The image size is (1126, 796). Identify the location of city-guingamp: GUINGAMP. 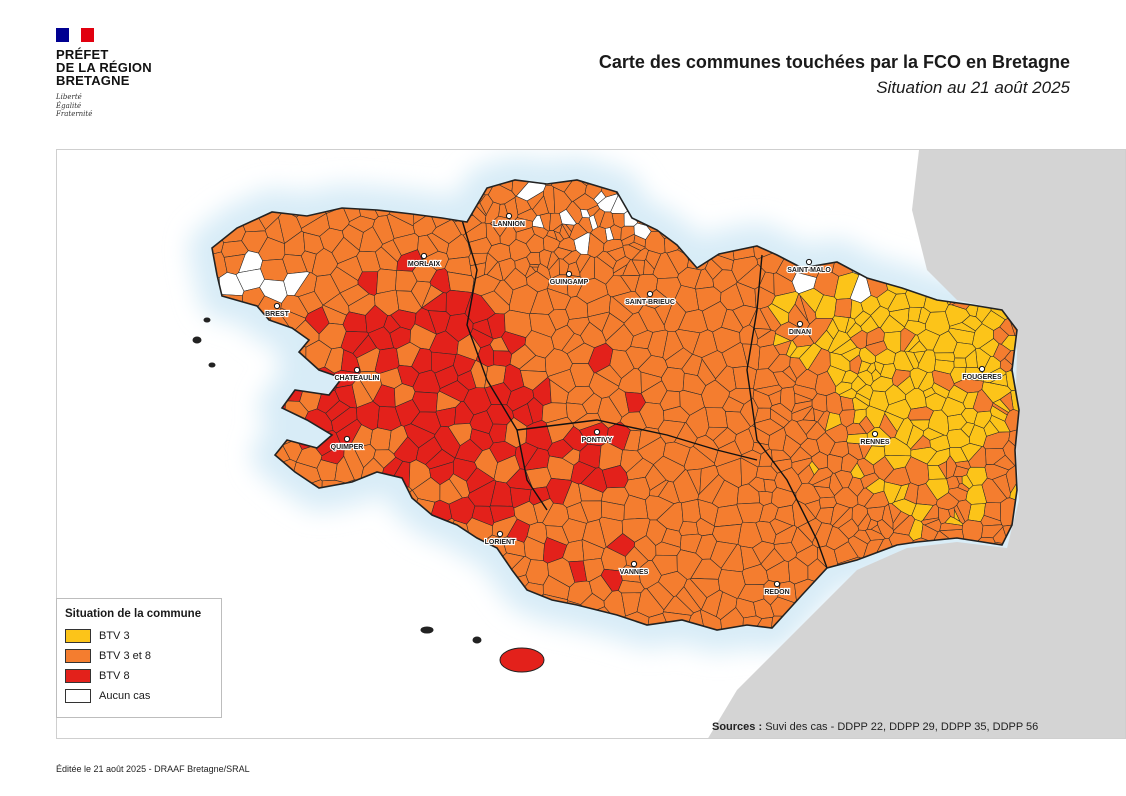
(569, 278).